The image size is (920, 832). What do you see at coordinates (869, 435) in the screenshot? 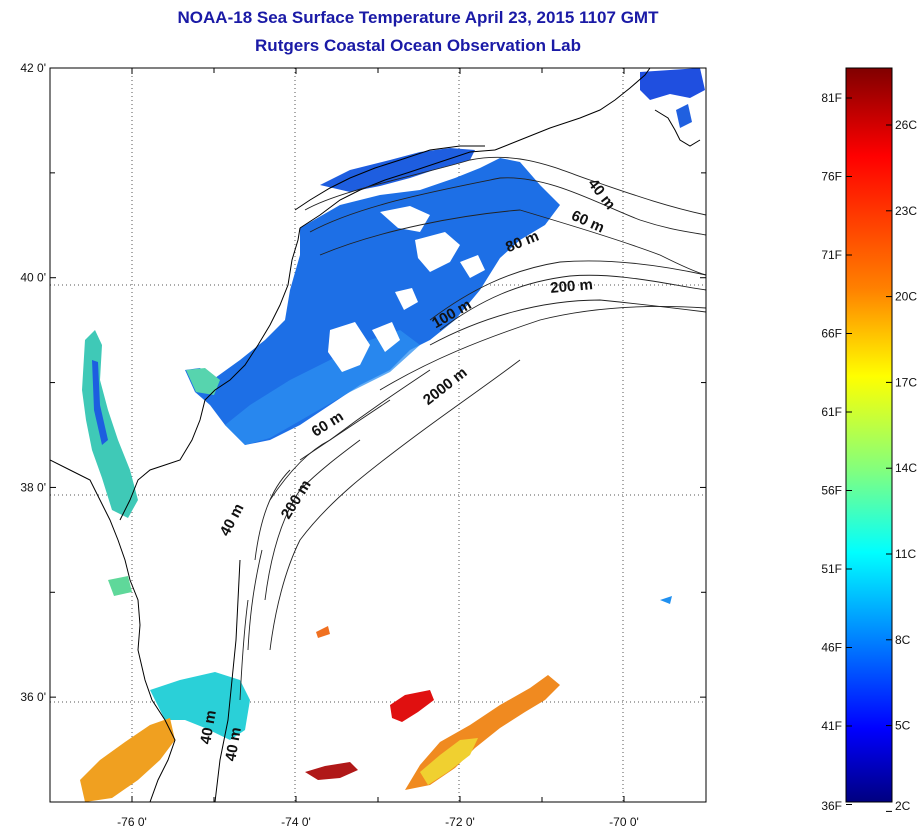
I see `colorbar` at bounding box center [869, 435].